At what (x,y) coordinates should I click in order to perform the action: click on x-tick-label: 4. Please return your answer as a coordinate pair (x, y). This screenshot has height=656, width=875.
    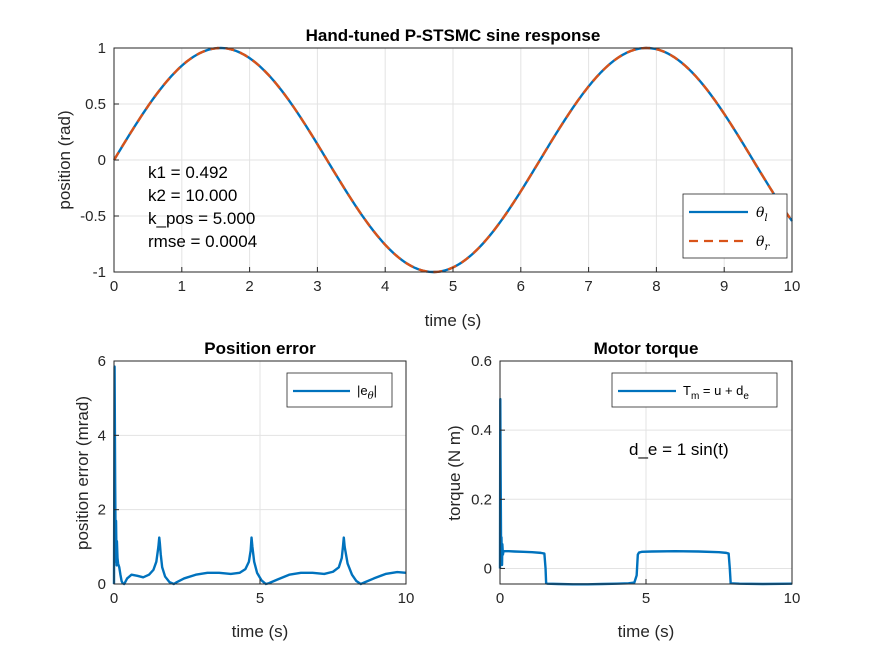
    Looking at the image, I should click on (385, 286).